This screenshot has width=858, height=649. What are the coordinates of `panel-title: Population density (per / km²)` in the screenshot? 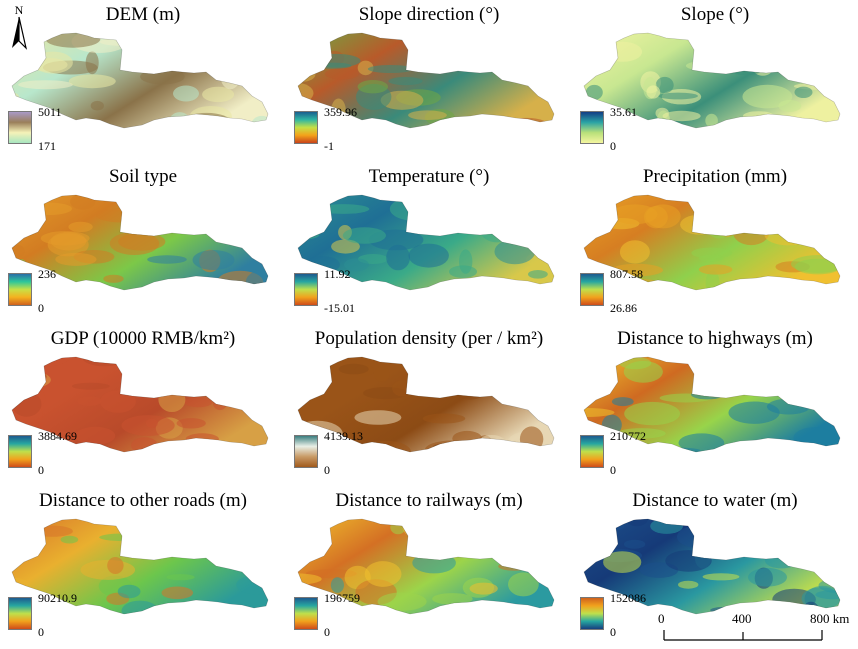 It's located at (429, 338).